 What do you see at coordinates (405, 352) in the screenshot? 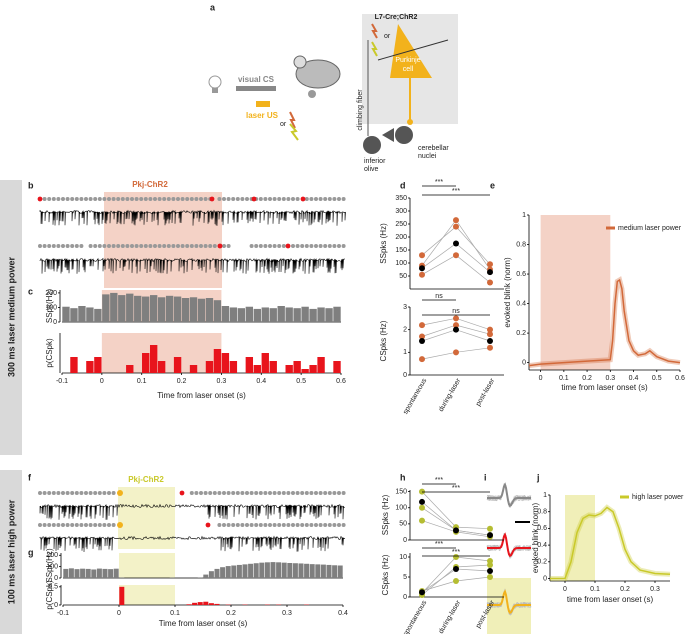
I see `y-tick-label: 1` at bounding box center [405, 352].